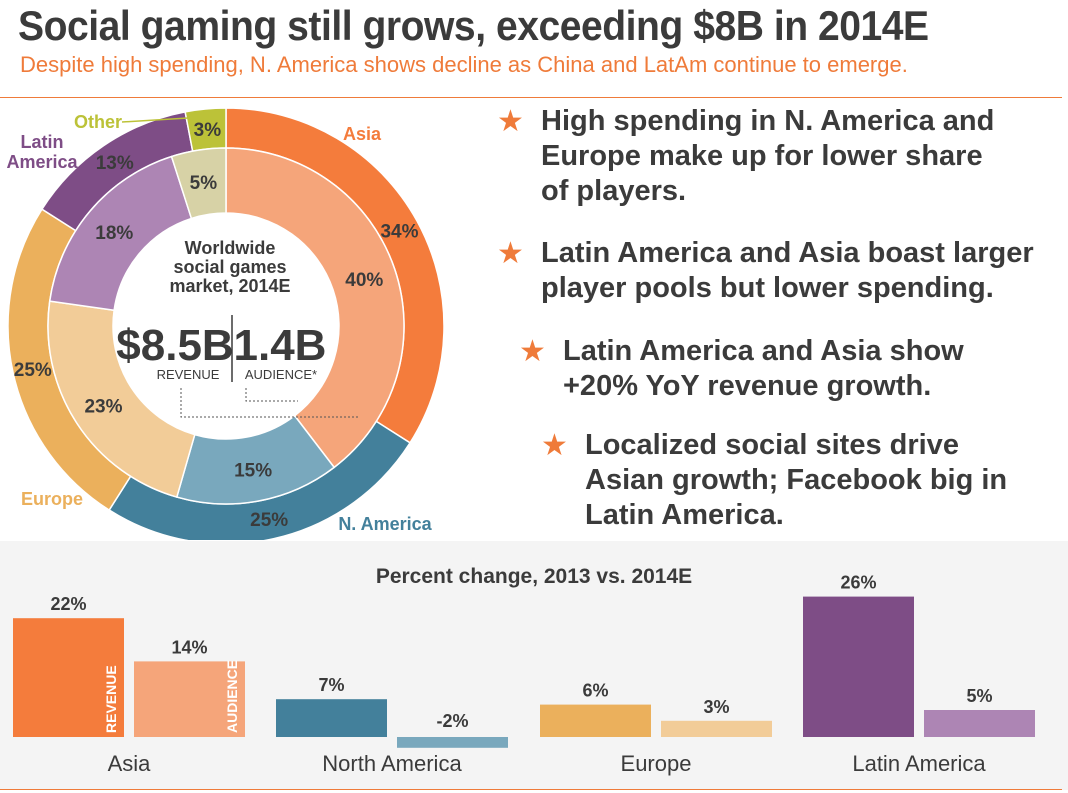  Describe the element at coordinates (364, 280) in the screenshot. I see `donut-value-label: 40%` at that location.